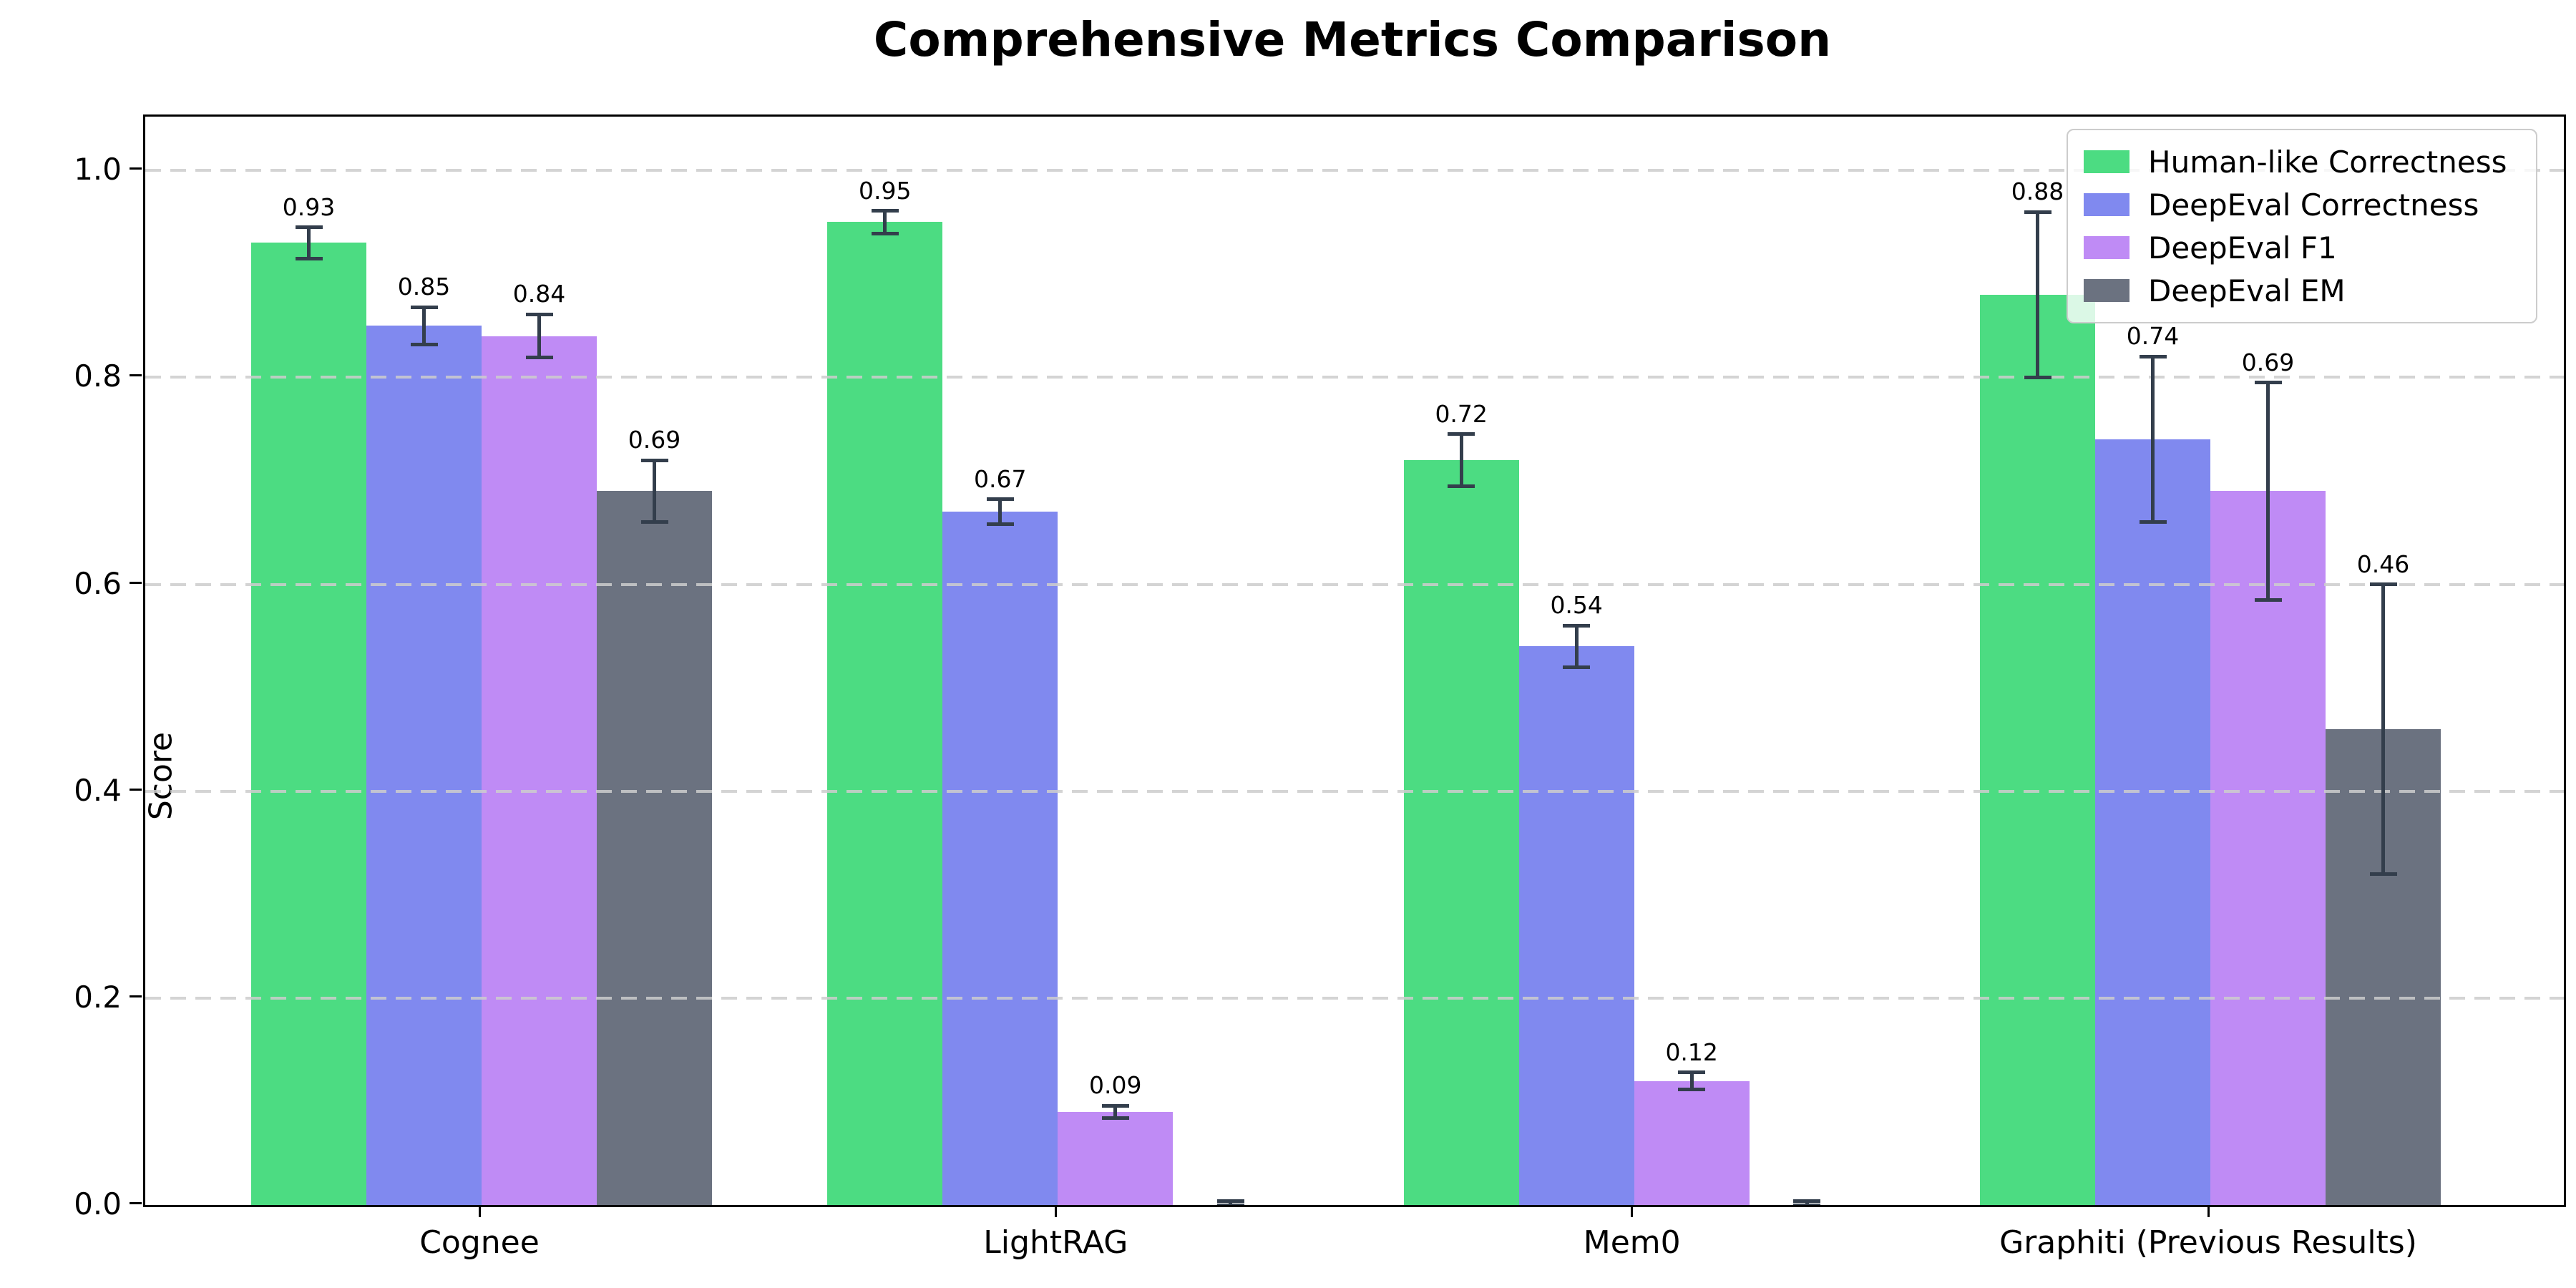 The image size is (2576, 1288). What do you see at coordinates (1691, 1052) in the screenshot?
I see `bar-value-label: 0.12` at bounding box center [1691, 1052].